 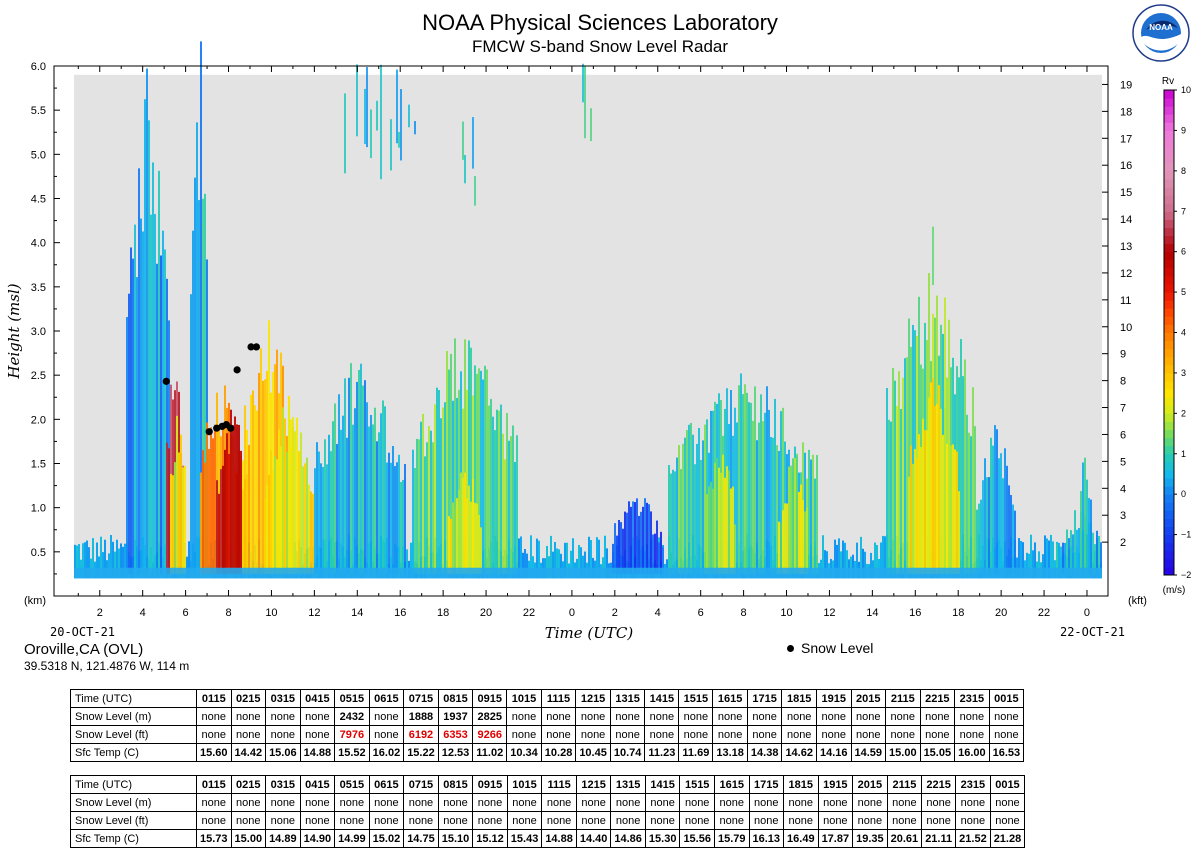 I want to click on x-end-date: 22-OCT-21, so click(x=1092, y=632).